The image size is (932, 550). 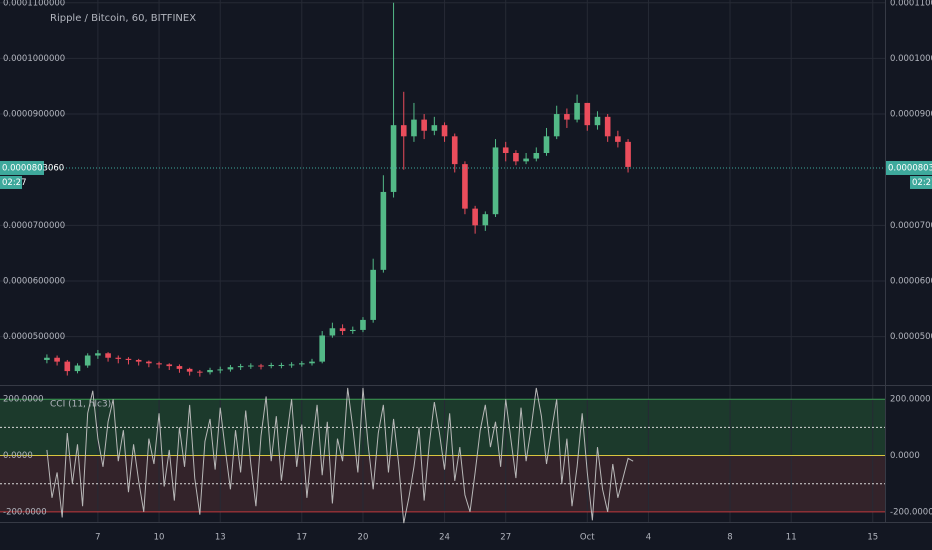 I want to click on x-tick-label: 24, so click(x=444, y=538).